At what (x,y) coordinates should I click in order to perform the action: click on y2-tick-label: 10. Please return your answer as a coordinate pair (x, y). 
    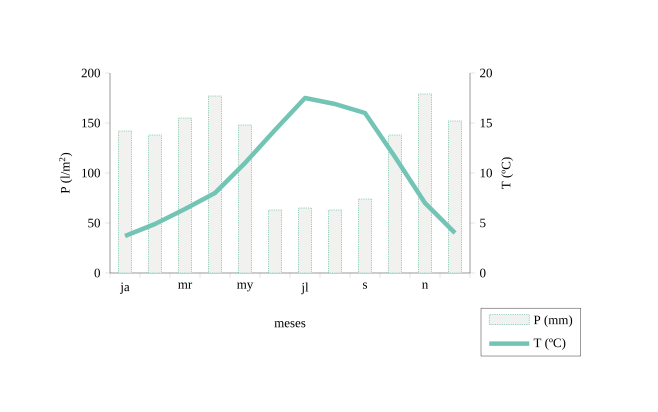
    Looking at the image, I should click on (486, 173).